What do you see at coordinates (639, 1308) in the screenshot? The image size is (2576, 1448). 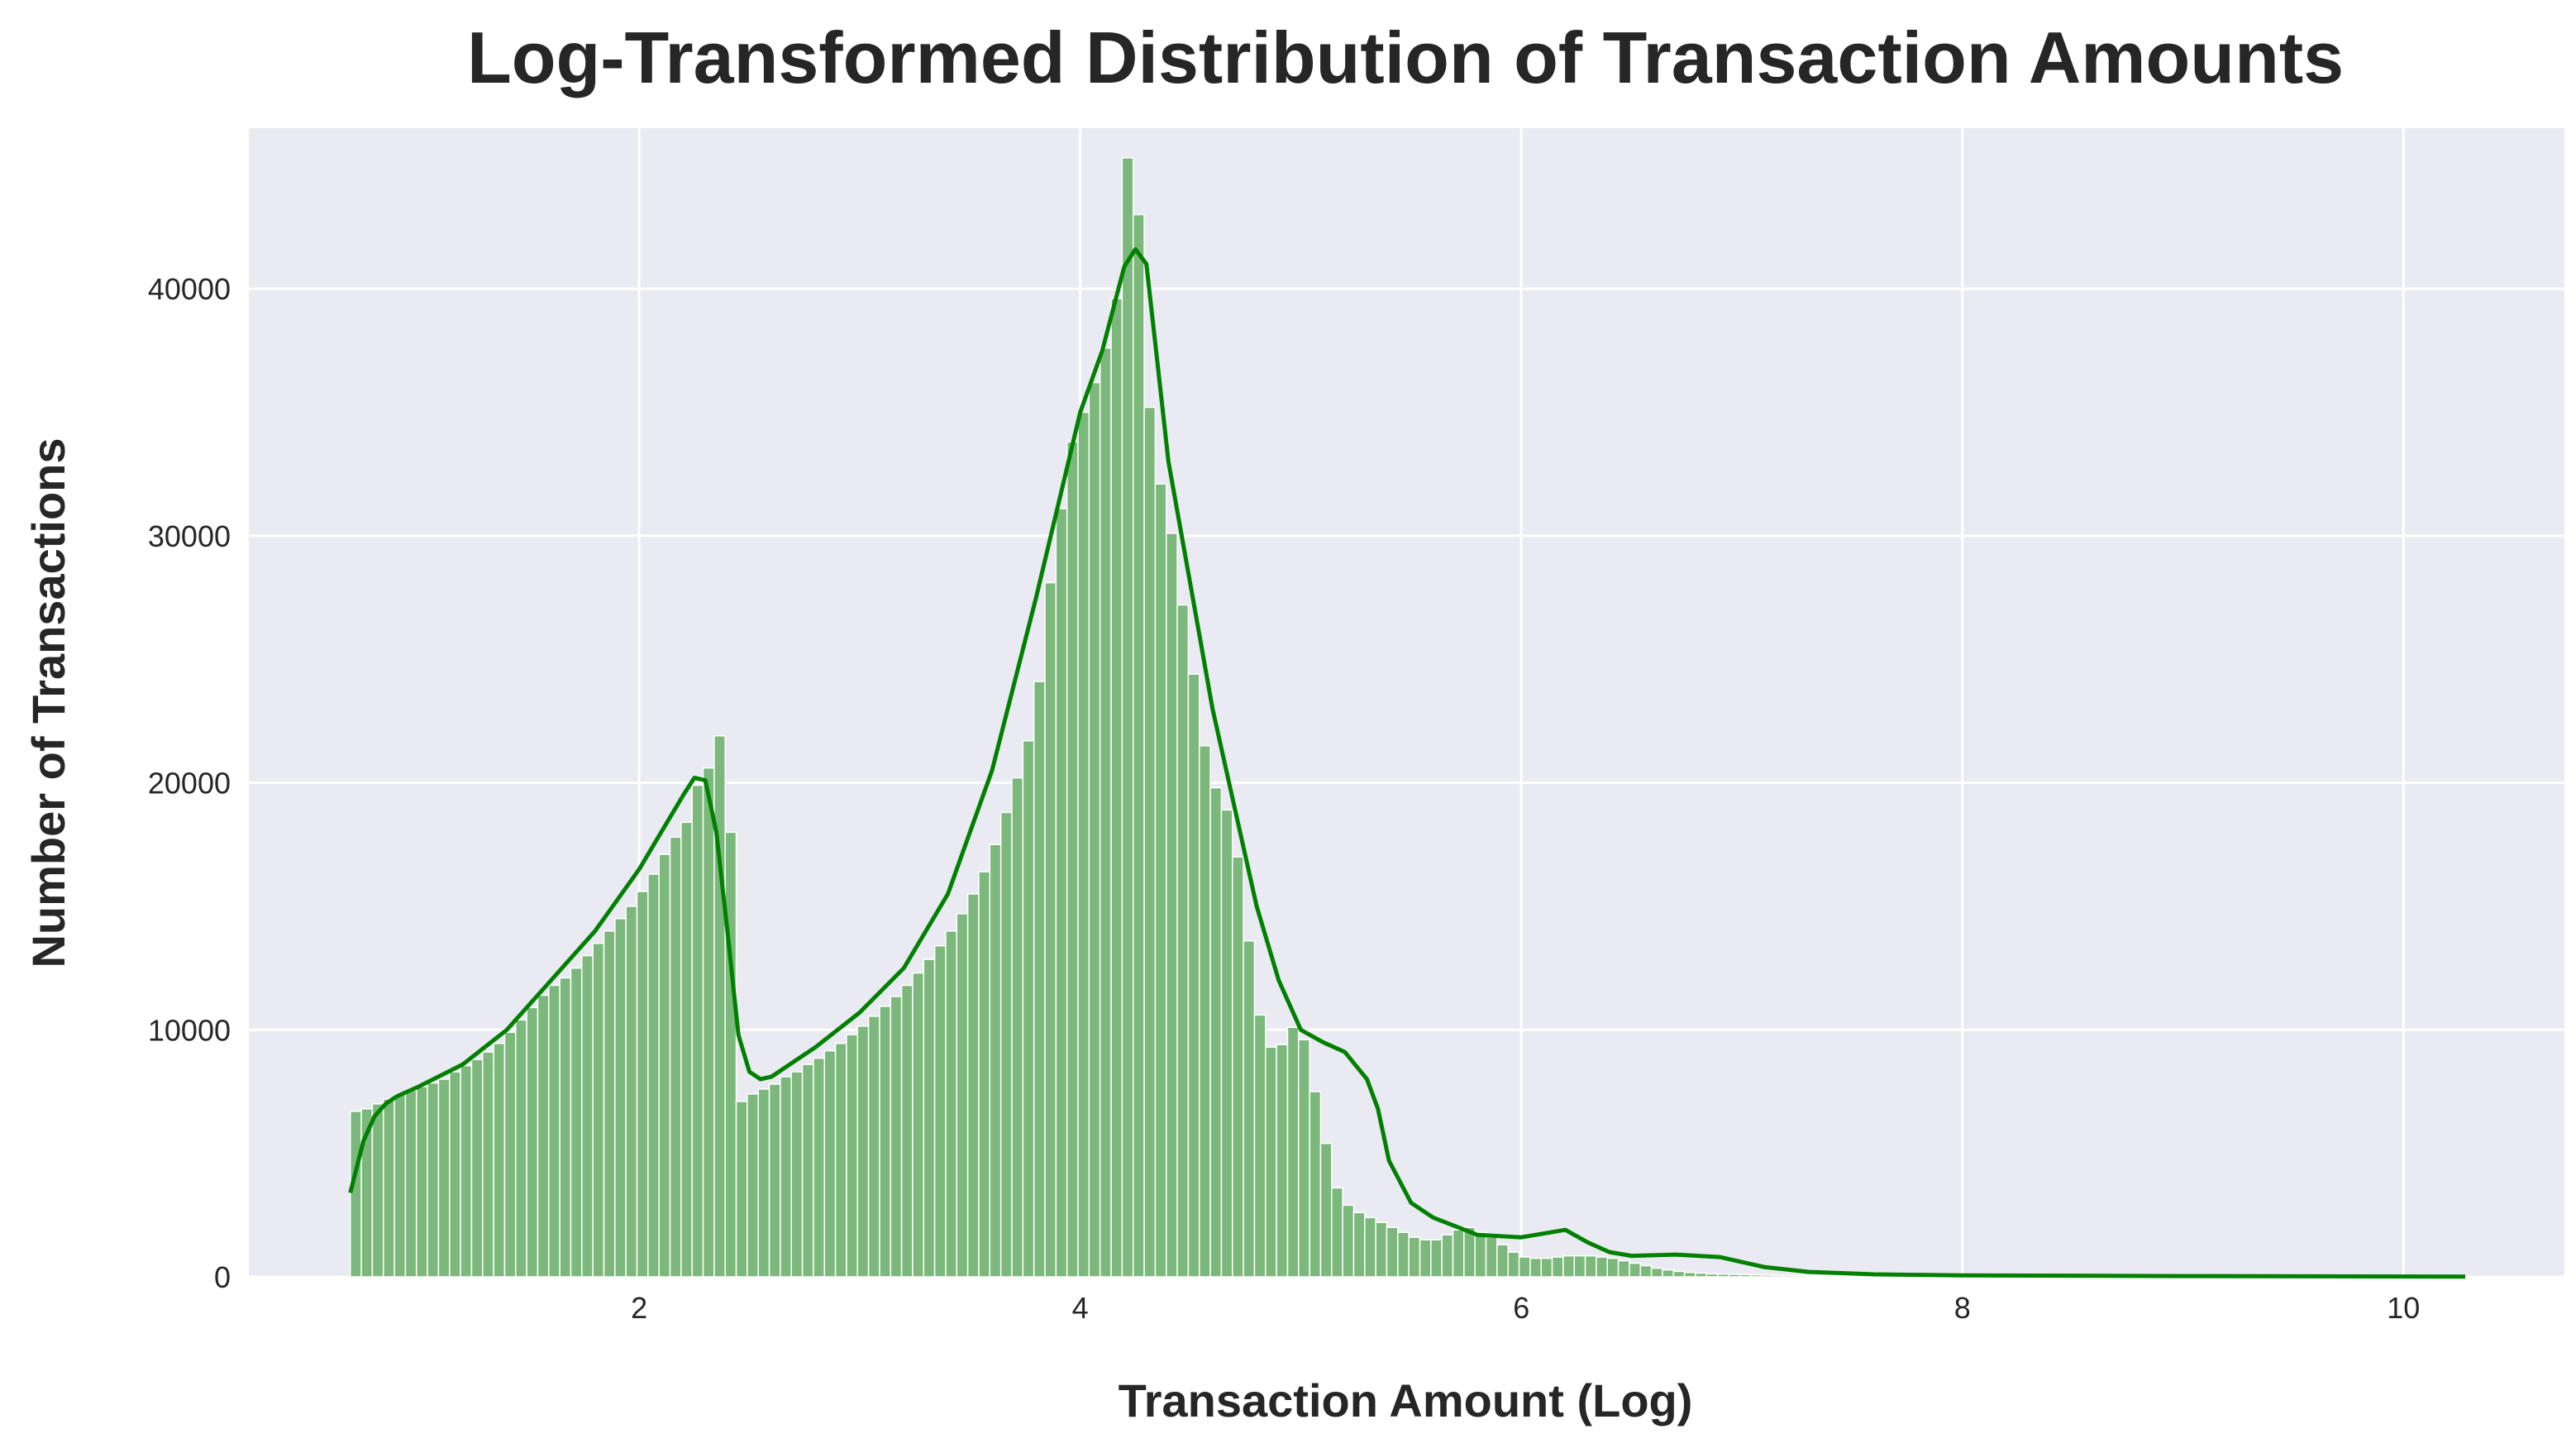 I see `x-tick-label: 2` at bounding box center [639, 1308].